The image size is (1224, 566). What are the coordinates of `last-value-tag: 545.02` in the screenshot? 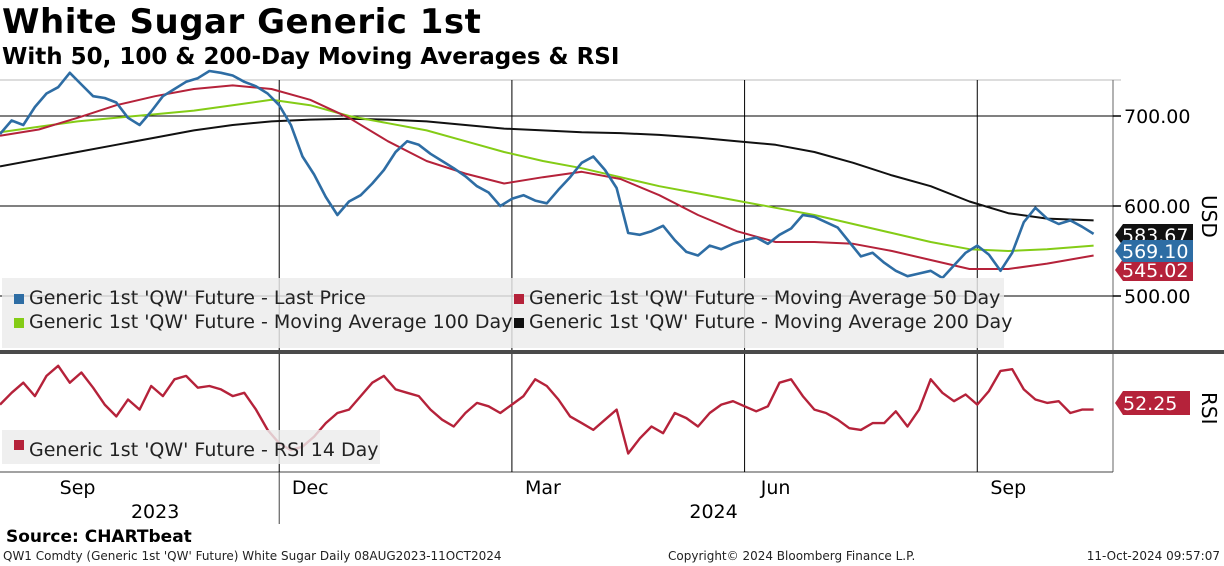 It's located at (1154, 270).